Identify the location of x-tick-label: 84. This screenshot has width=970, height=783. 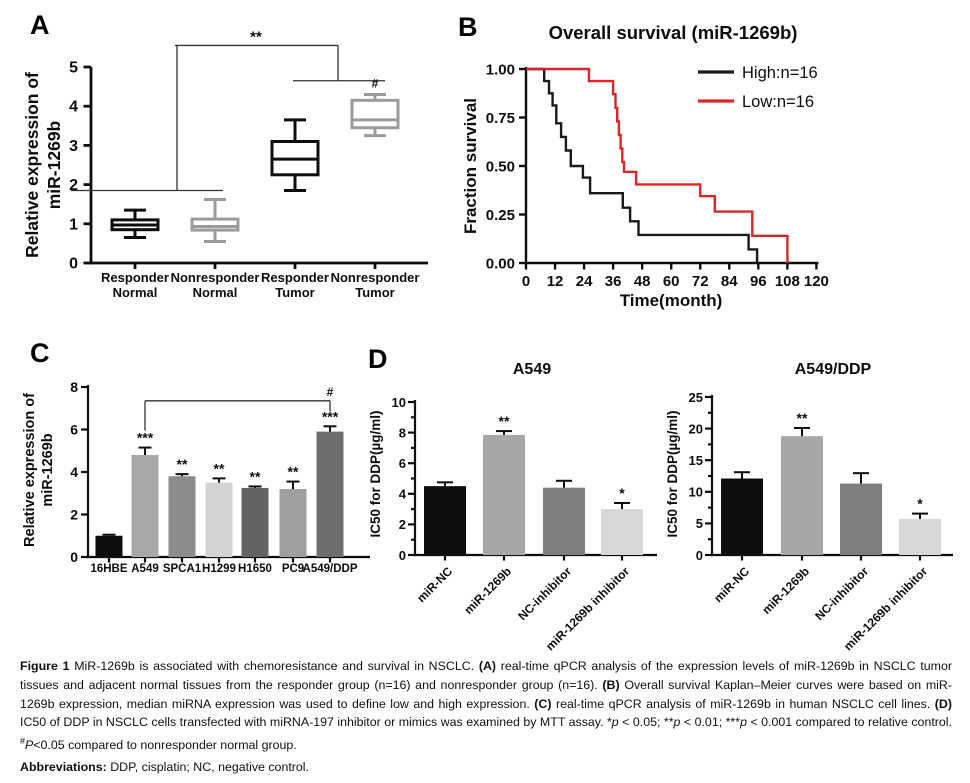
(729, 281).